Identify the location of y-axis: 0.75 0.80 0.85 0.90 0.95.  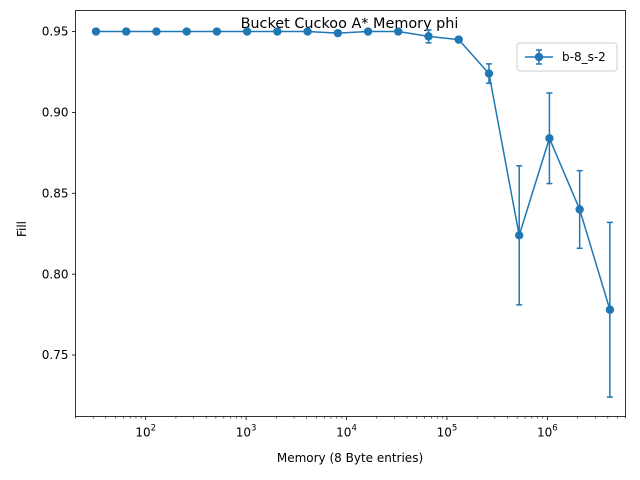
(59, 193).